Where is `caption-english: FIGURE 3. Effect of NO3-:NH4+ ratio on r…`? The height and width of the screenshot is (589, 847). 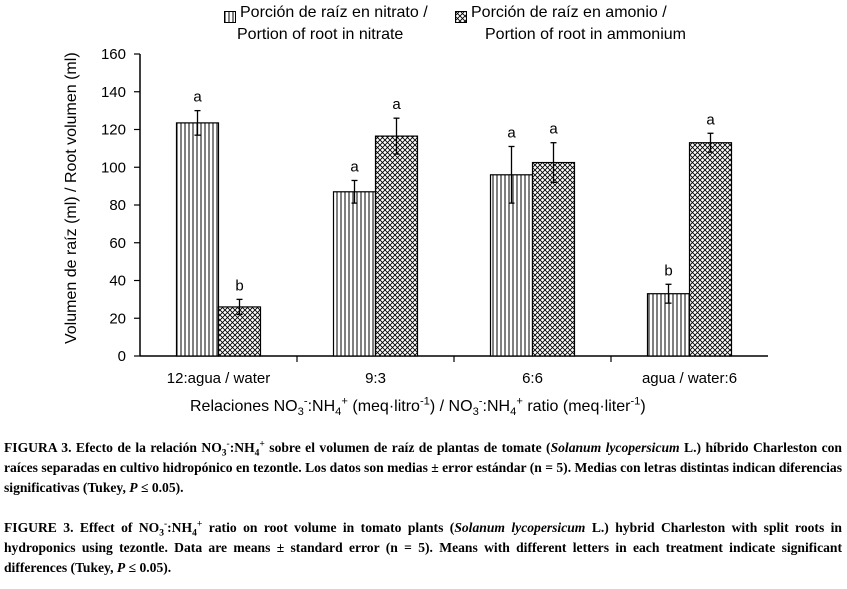
caption-english: FIGURE 3. Effect of NO3-:NH4+ ratio on r… is located at coordinates (423, 547).